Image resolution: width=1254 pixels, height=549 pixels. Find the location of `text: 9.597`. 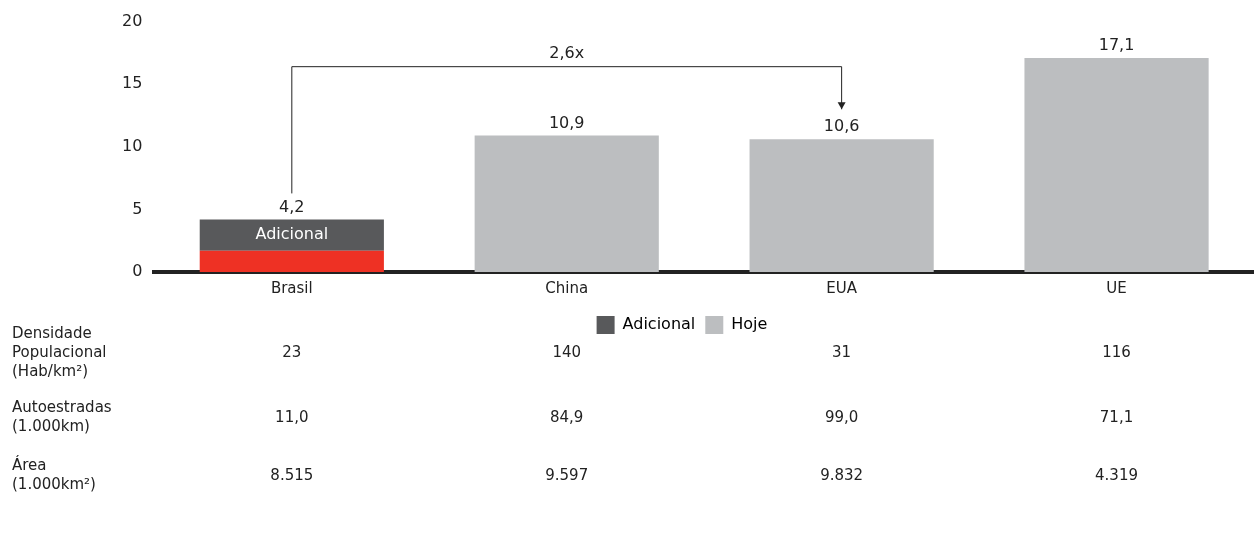

text: 9.597 is located at coordinates (567, 475).